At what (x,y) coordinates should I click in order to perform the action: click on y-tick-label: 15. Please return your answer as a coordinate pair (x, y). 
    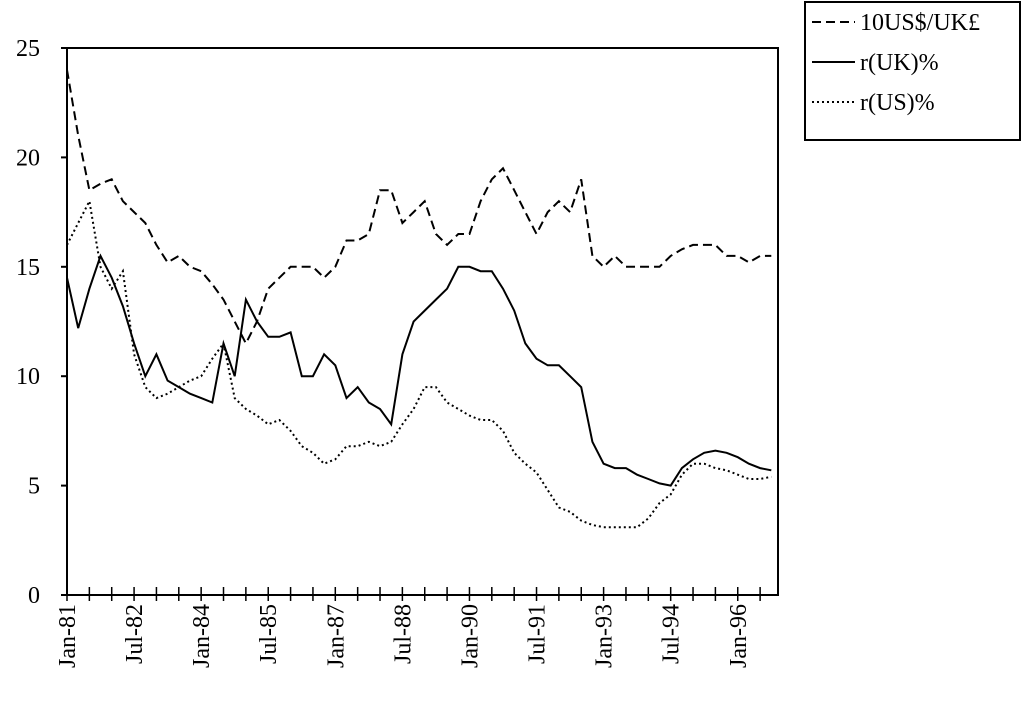
    Looking at the image, I should click on (28, 268).